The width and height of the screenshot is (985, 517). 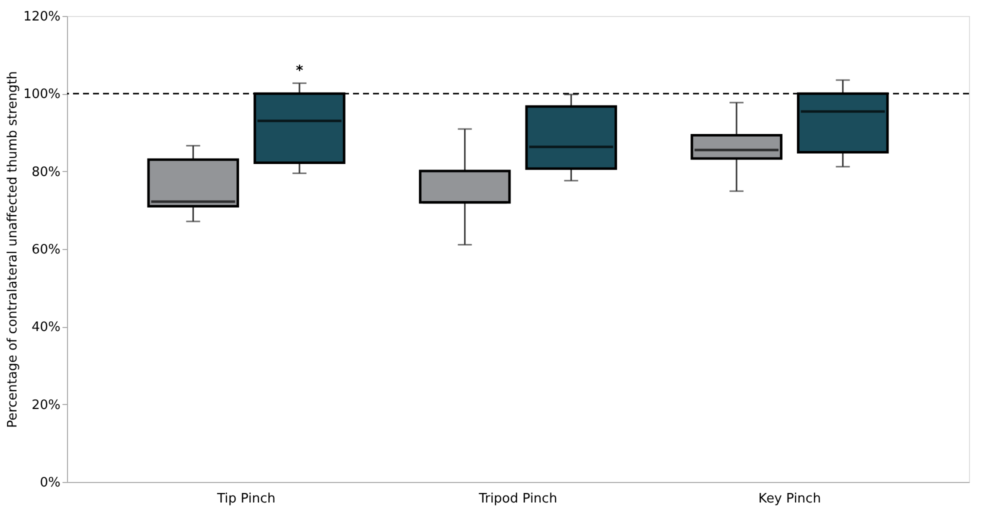 What do you see at coordinates (50, 483) in the screenshot?
I see `y-tick-label: 0%` at bounding box center [50, 483].